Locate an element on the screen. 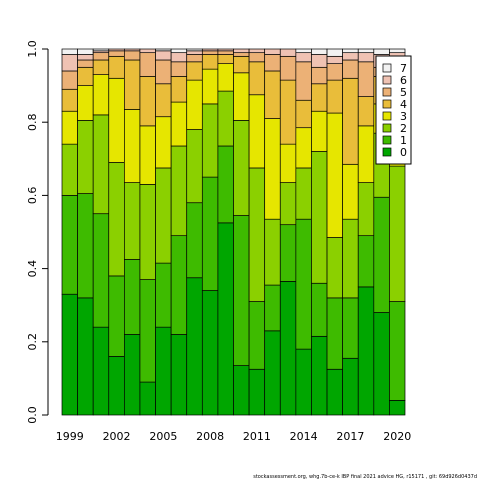 The height and width of the screenshot is (484, 480). y-tick-label: 0.0 is located at coordinates (32, 415).